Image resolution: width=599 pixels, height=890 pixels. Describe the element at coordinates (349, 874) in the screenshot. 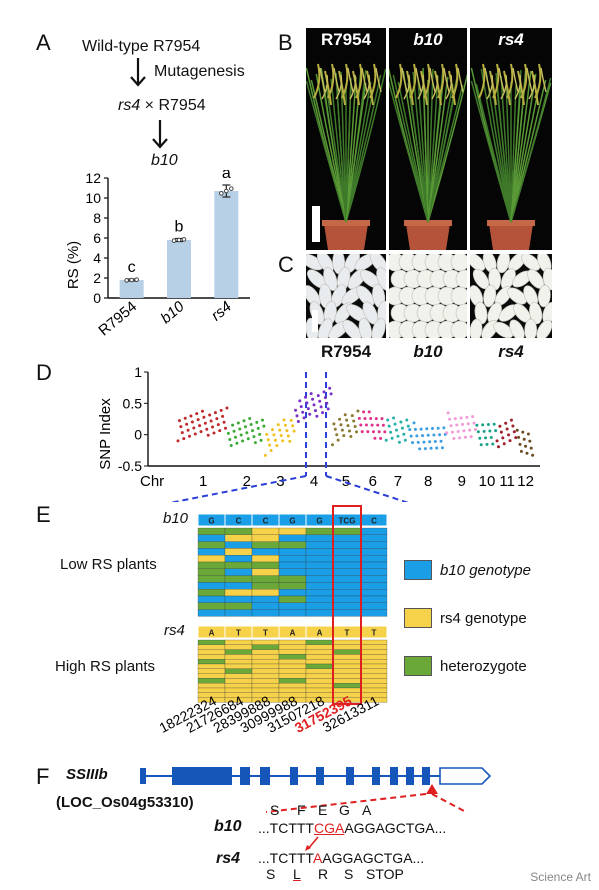

I see `amino-acid-rs4: S` at that location.